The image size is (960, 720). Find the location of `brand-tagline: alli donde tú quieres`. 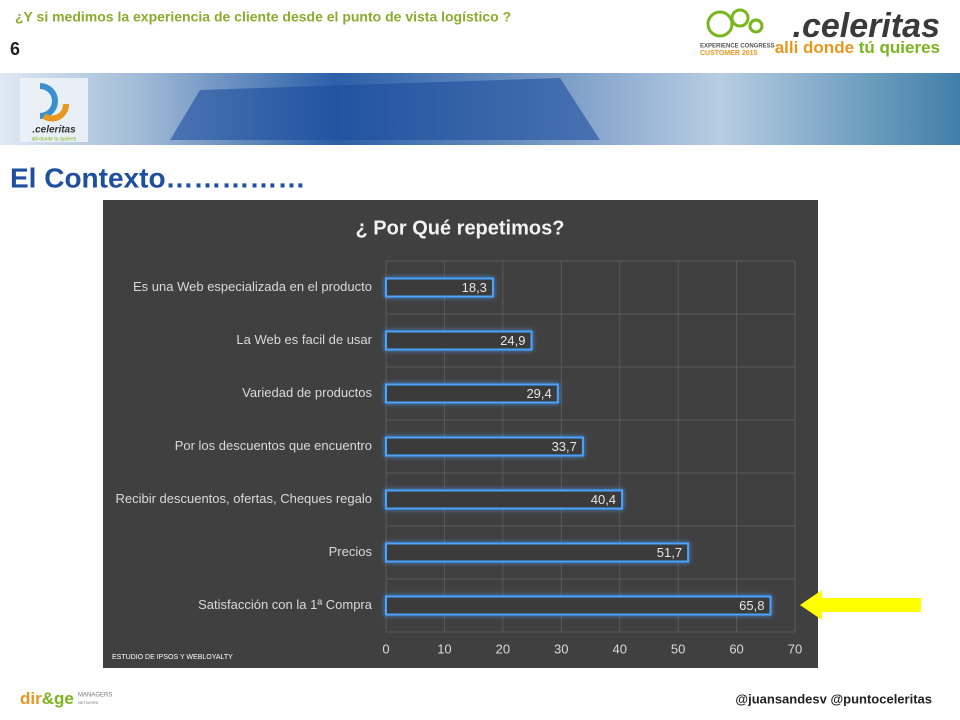

brand-tagline: alli donde tú quieres is located at coordinates (857, 47).